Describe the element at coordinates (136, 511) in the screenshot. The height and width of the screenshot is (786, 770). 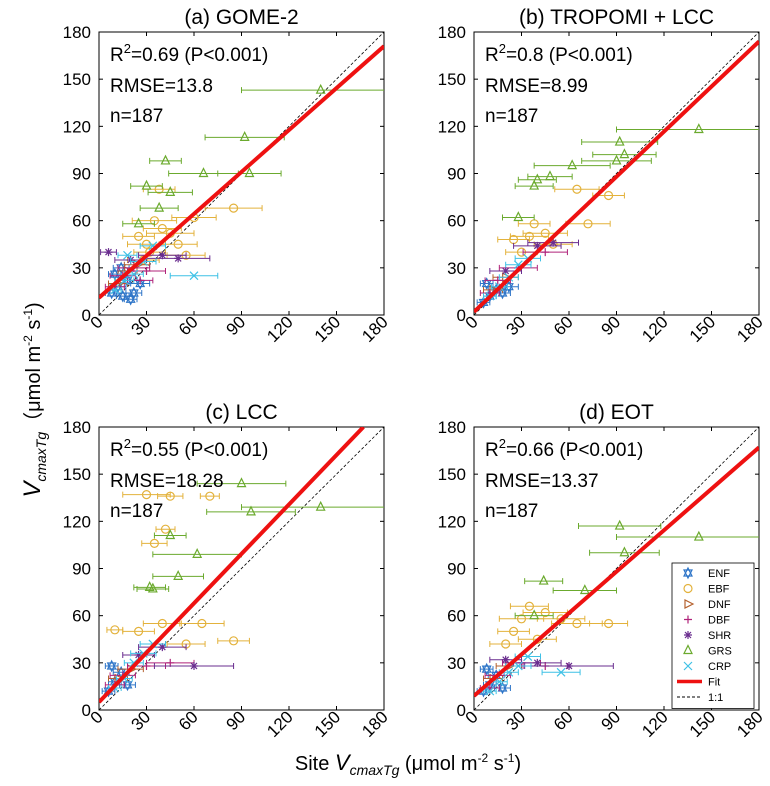
I see `n-text: n=187` at that location.